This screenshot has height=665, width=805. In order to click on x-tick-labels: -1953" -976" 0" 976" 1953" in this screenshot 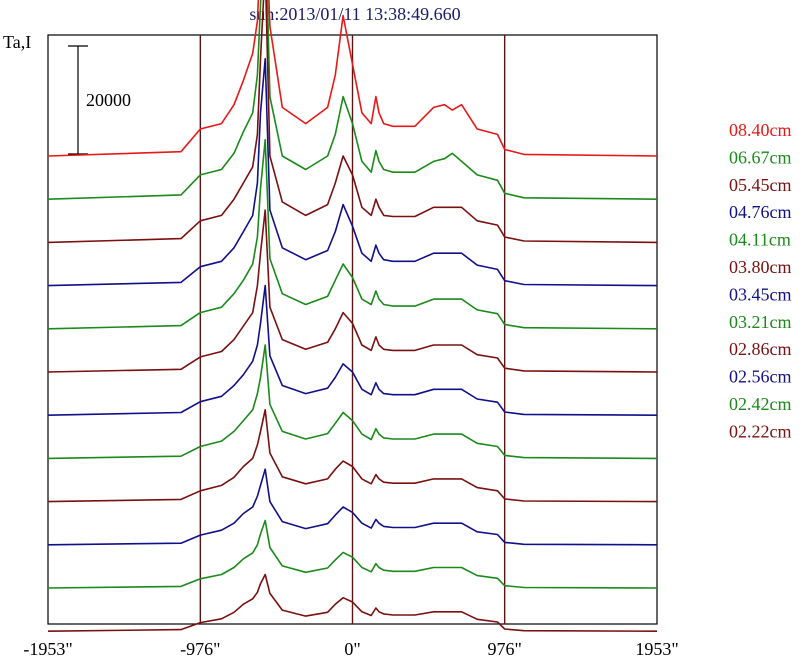, I will do `click(350, 649)`.